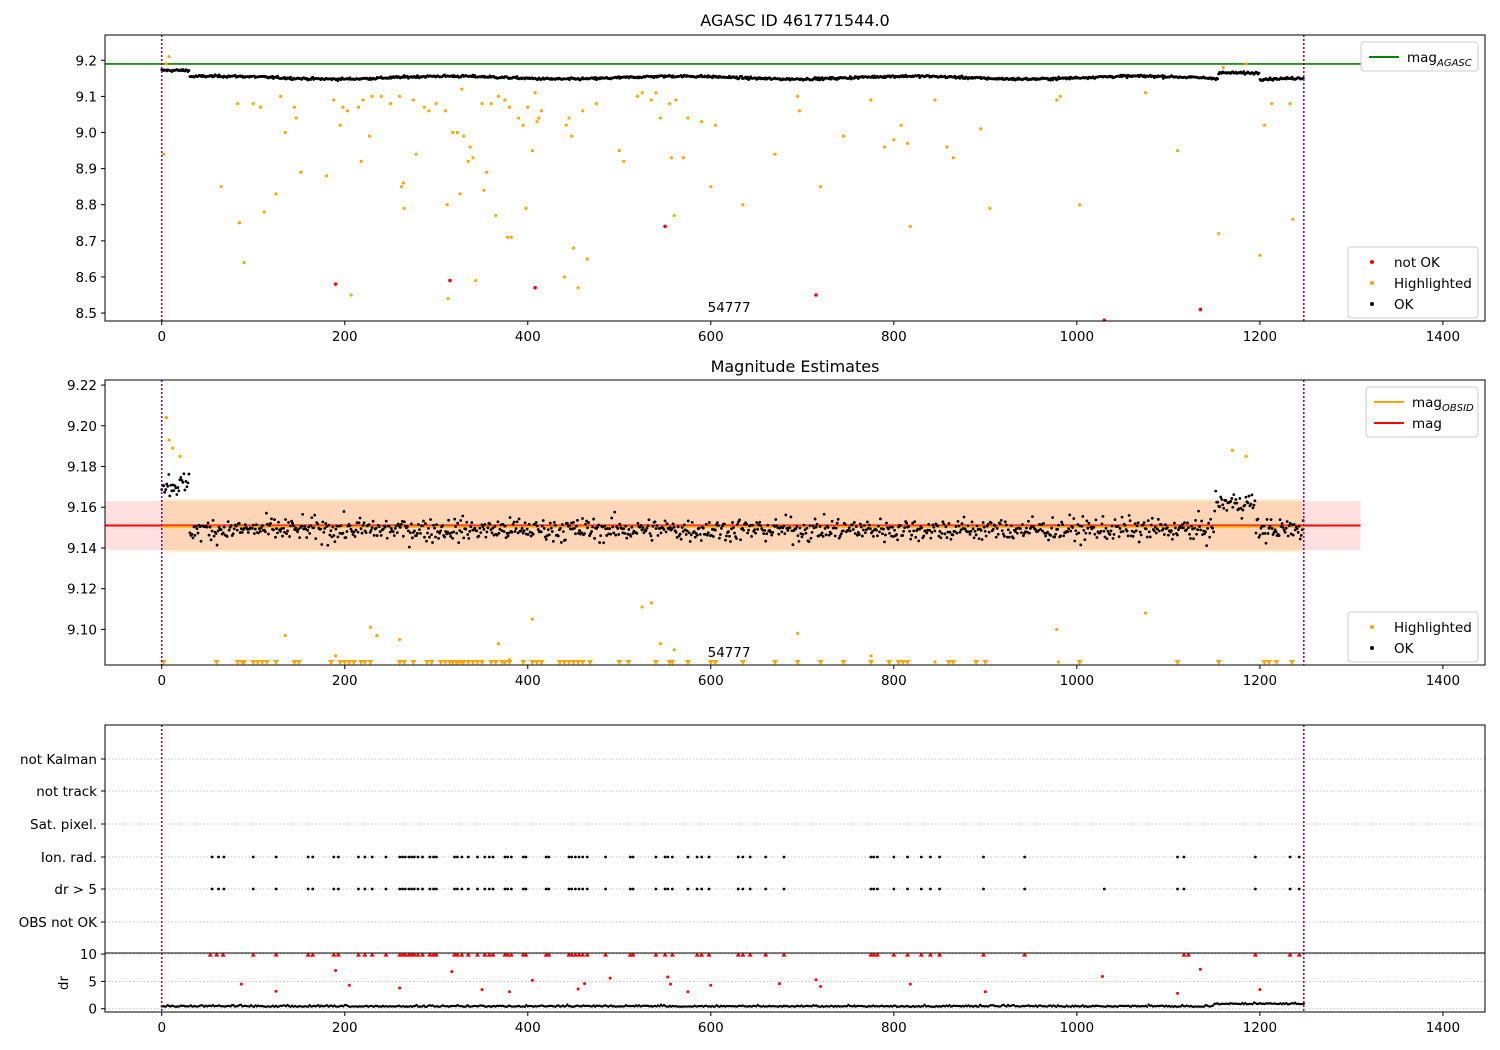 The image size is (1500, 1050). Describe the element at coordinates (1454, 63) in the screenshot. I see `legend-label-subscript: AGASC` at that location.